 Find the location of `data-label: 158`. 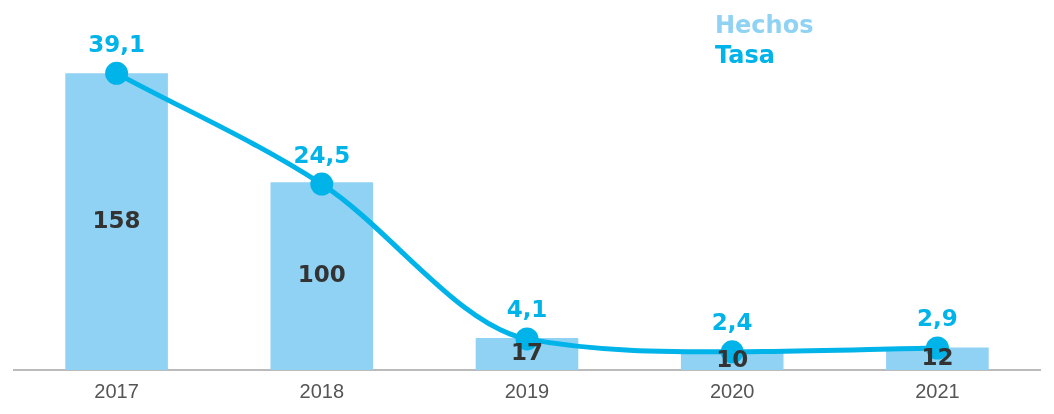

data-label: 158 is located at coordinates (116, 219).